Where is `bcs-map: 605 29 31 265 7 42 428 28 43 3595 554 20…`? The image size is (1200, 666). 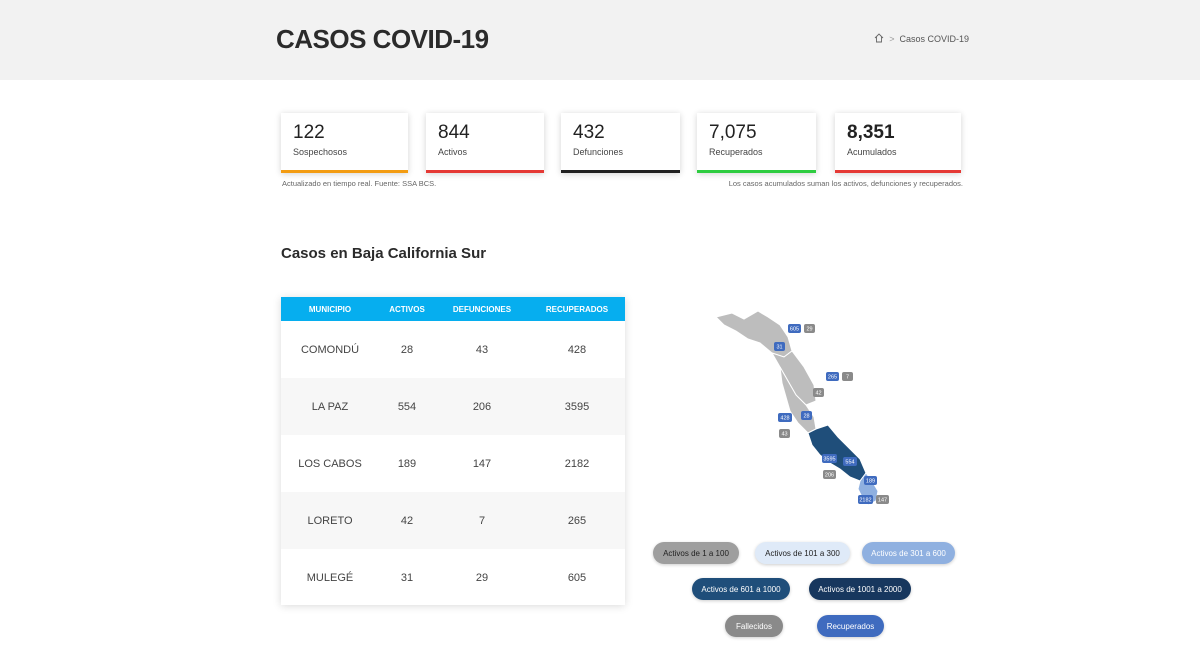
bcs-map: 605 29 31 265 7 42 428 28 43 3595 554 20… is located at coordinates (802, 408).